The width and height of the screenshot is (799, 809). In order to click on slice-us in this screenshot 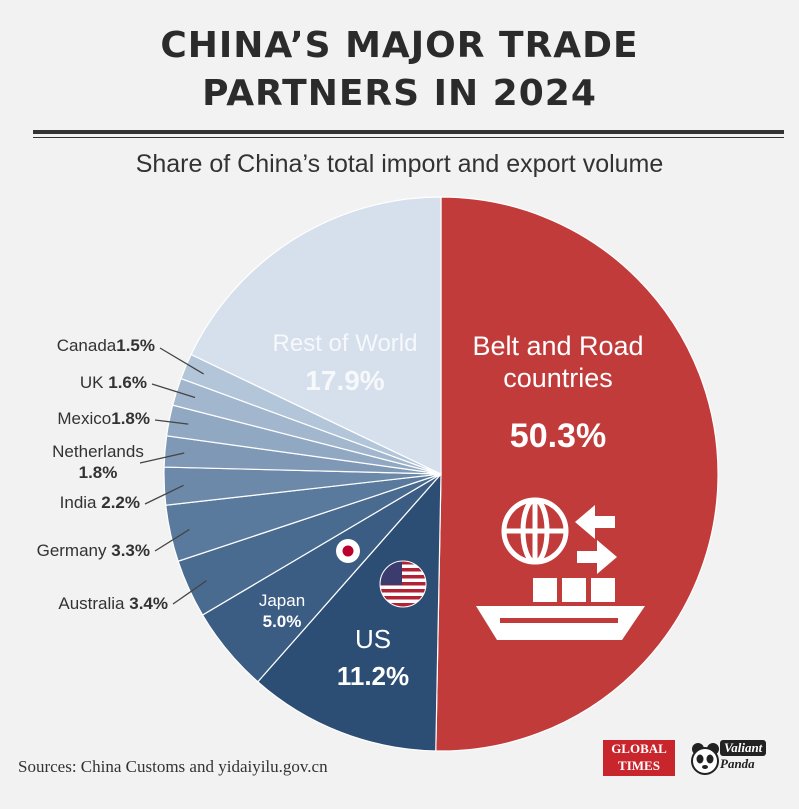, I will do `click(349, 612)`.